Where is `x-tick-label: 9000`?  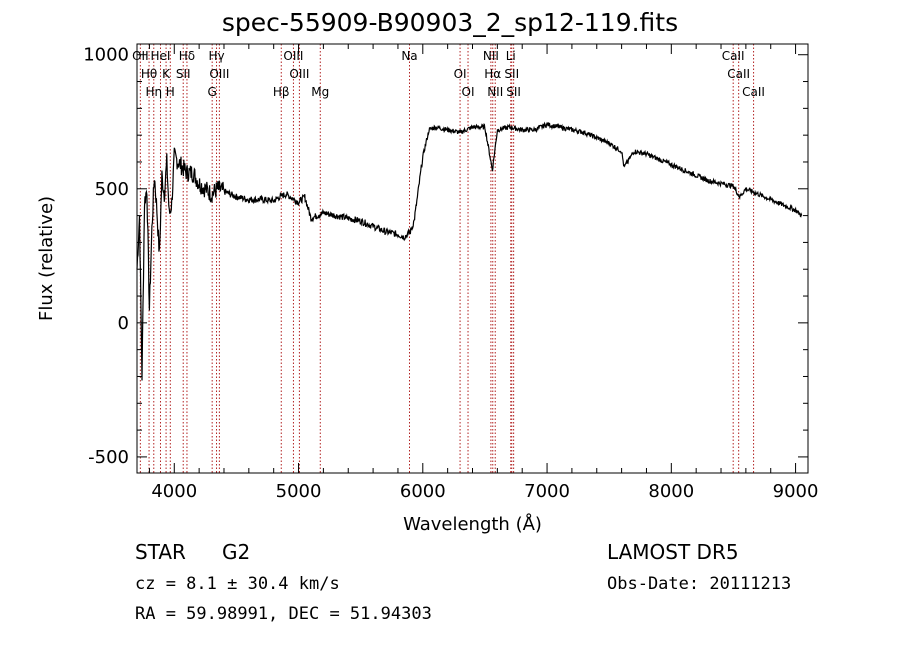
x-tick-label: 9000 is located at coordinates (796, 491).